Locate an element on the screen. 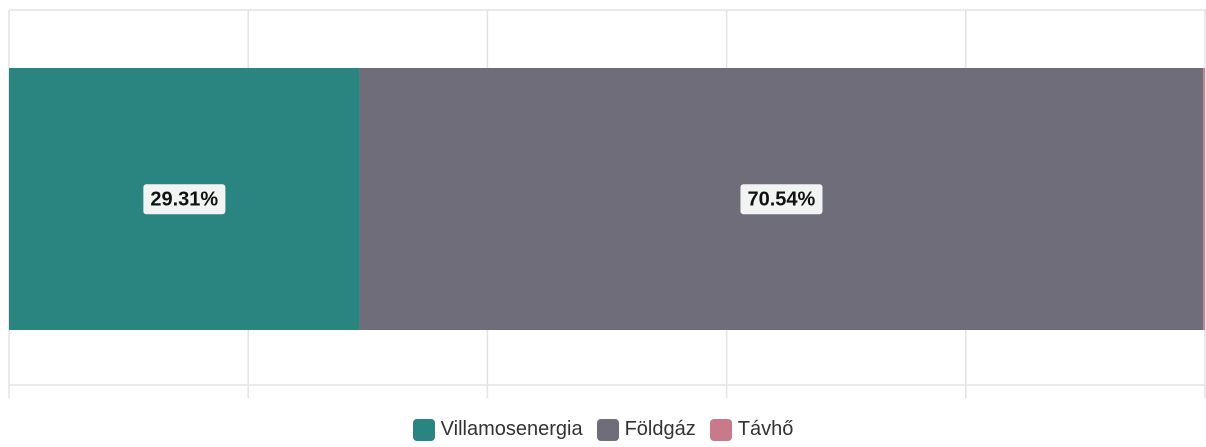 The image size is (1206, 447). data-label: 29.31% is located at coordinates (184, 199).